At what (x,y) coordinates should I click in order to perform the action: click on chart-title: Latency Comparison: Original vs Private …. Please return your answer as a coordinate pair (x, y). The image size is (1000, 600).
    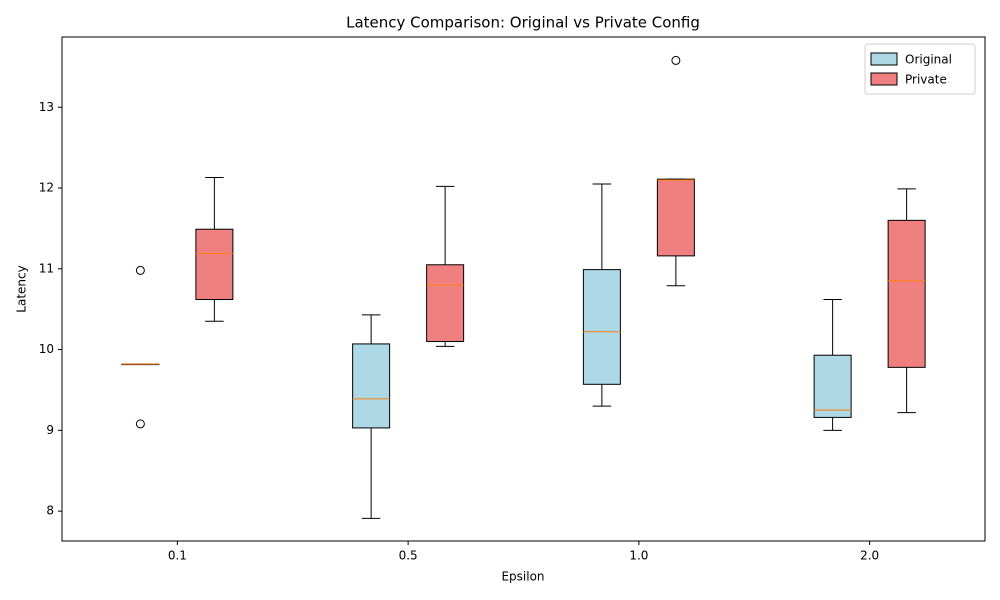
    Looking at the image, I should click on (523, 23).